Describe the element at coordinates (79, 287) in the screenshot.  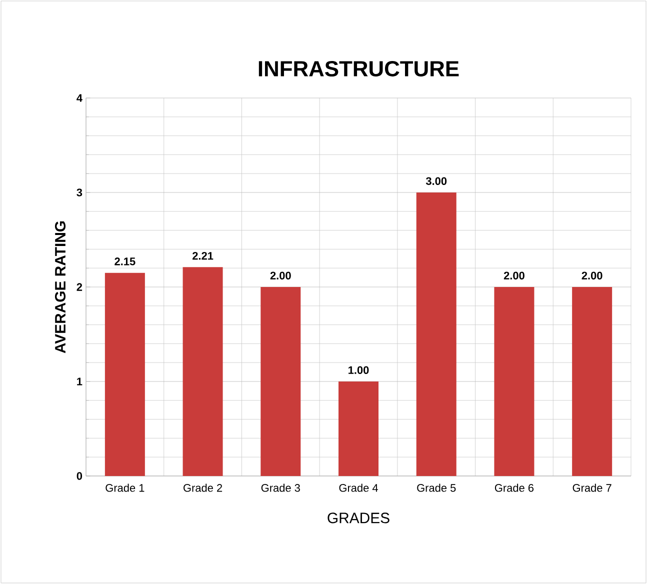
I see `y-tick-label: 2` at that location.